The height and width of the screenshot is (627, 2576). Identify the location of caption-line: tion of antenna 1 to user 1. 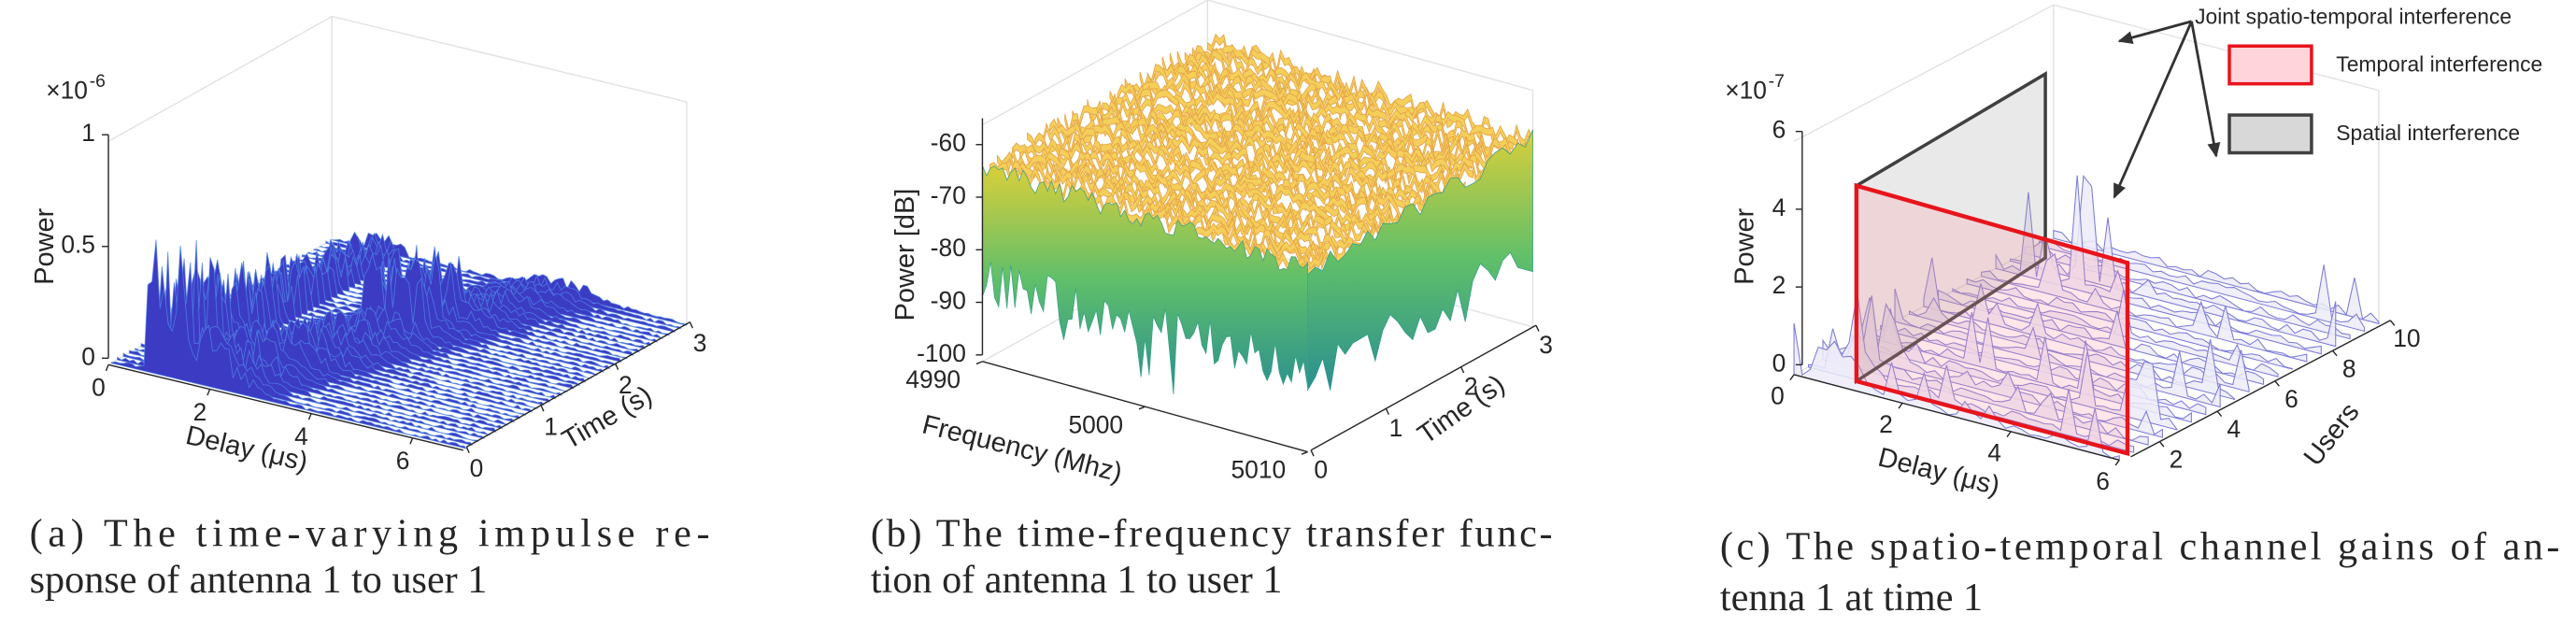
(1077, 580).